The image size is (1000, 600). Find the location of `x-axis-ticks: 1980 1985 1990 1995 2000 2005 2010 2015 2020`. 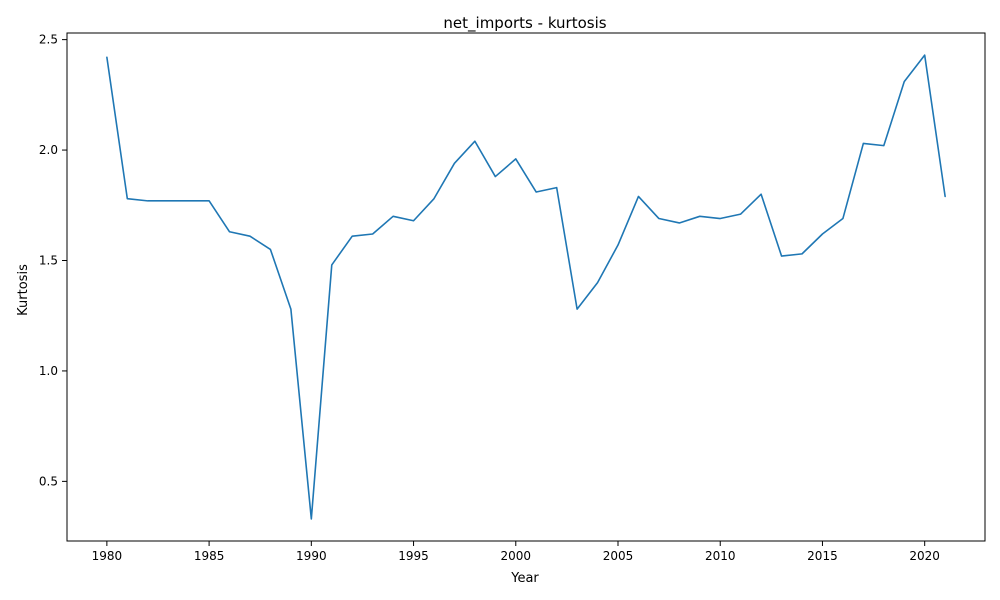

x-axis-ticks: 1980 1985 1990 1995 2000 2005 2010 2015 2020 is located at coordinates (516, 552).